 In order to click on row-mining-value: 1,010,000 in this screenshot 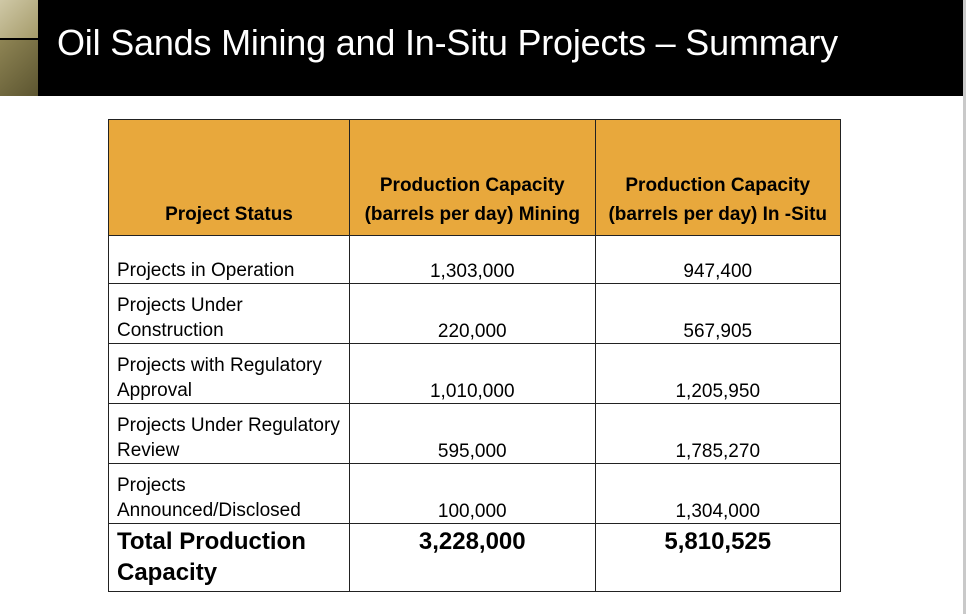, I will do `click(472, 373)`.